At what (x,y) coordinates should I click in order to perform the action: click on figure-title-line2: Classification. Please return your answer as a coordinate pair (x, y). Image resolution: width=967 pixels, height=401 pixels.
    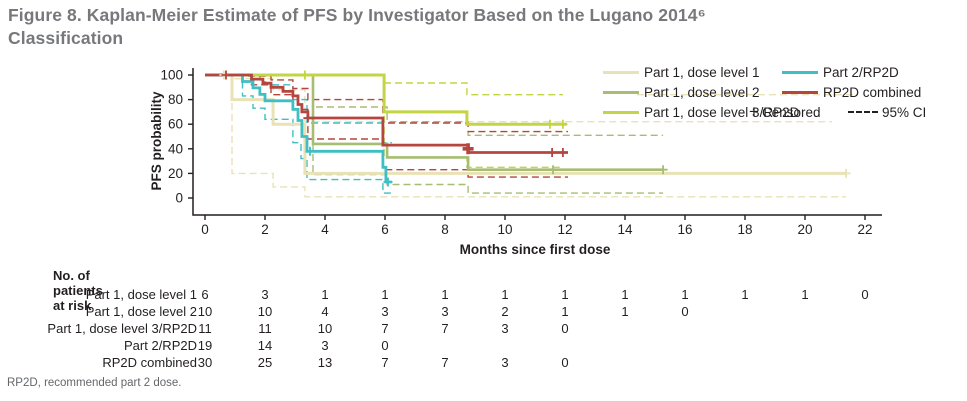
    Looking at the image, I should click on (66, 38).